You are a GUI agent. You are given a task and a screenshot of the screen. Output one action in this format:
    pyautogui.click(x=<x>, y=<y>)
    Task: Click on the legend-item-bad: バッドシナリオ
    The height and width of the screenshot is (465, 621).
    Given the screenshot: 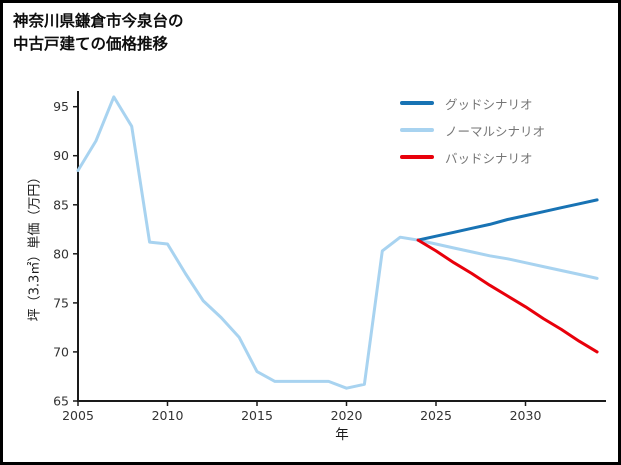 What is the action you would take?
    pyautogui.click(x=472, y=157)
    